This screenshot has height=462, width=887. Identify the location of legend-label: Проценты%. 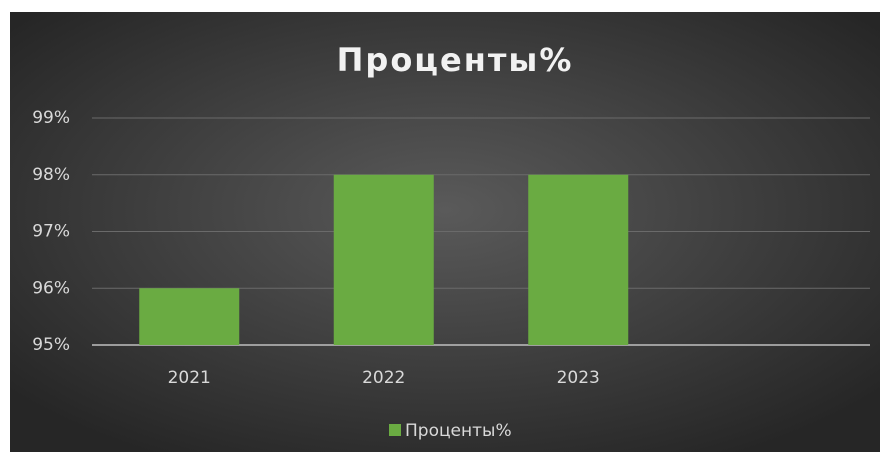
(458, 431).